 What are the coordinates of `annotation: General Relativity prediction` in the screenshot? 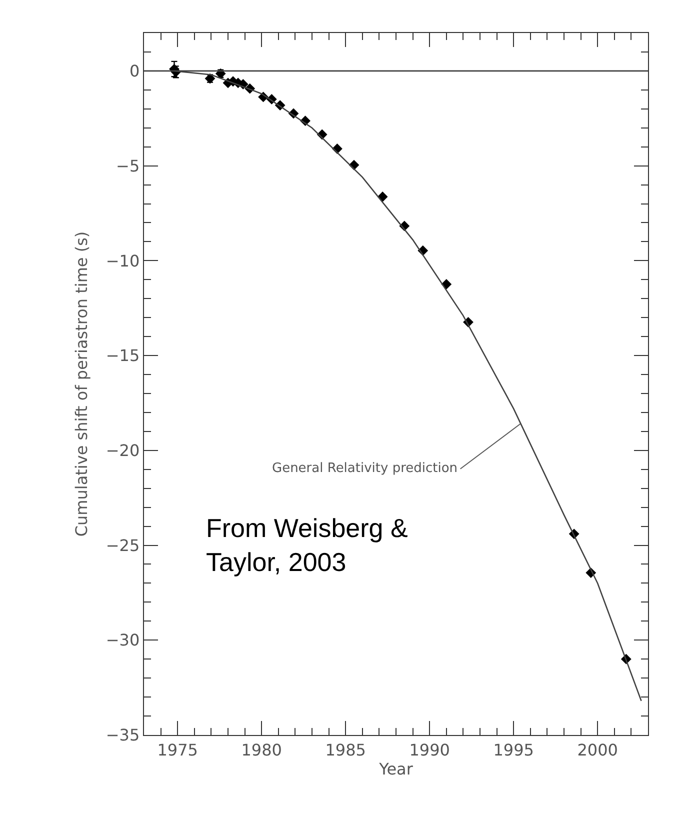 It's located at (365, 468).